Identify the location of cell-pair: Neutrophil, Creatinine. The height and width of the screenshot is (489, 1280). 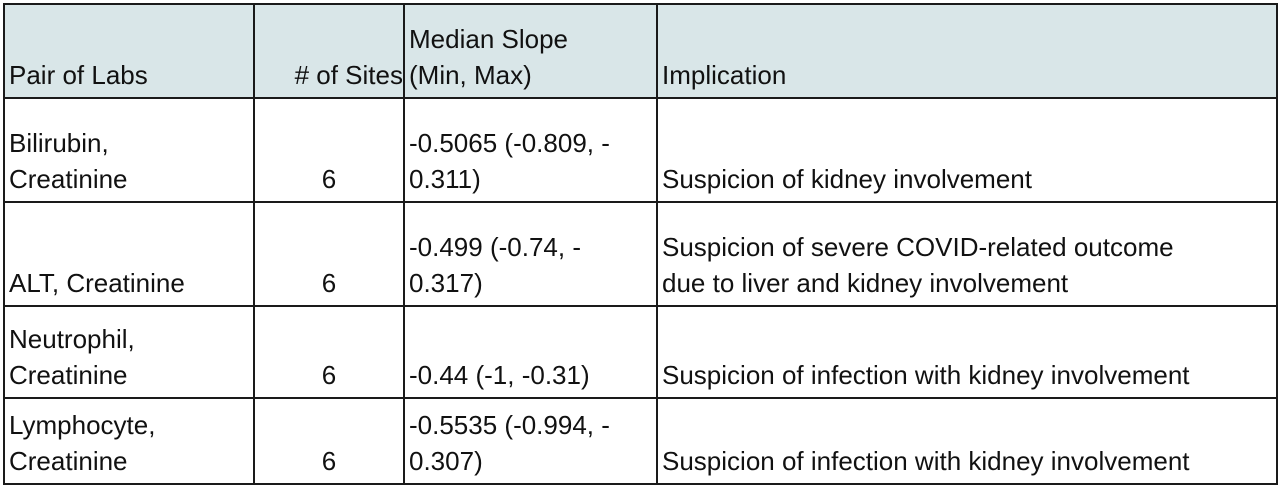
(129, 352).